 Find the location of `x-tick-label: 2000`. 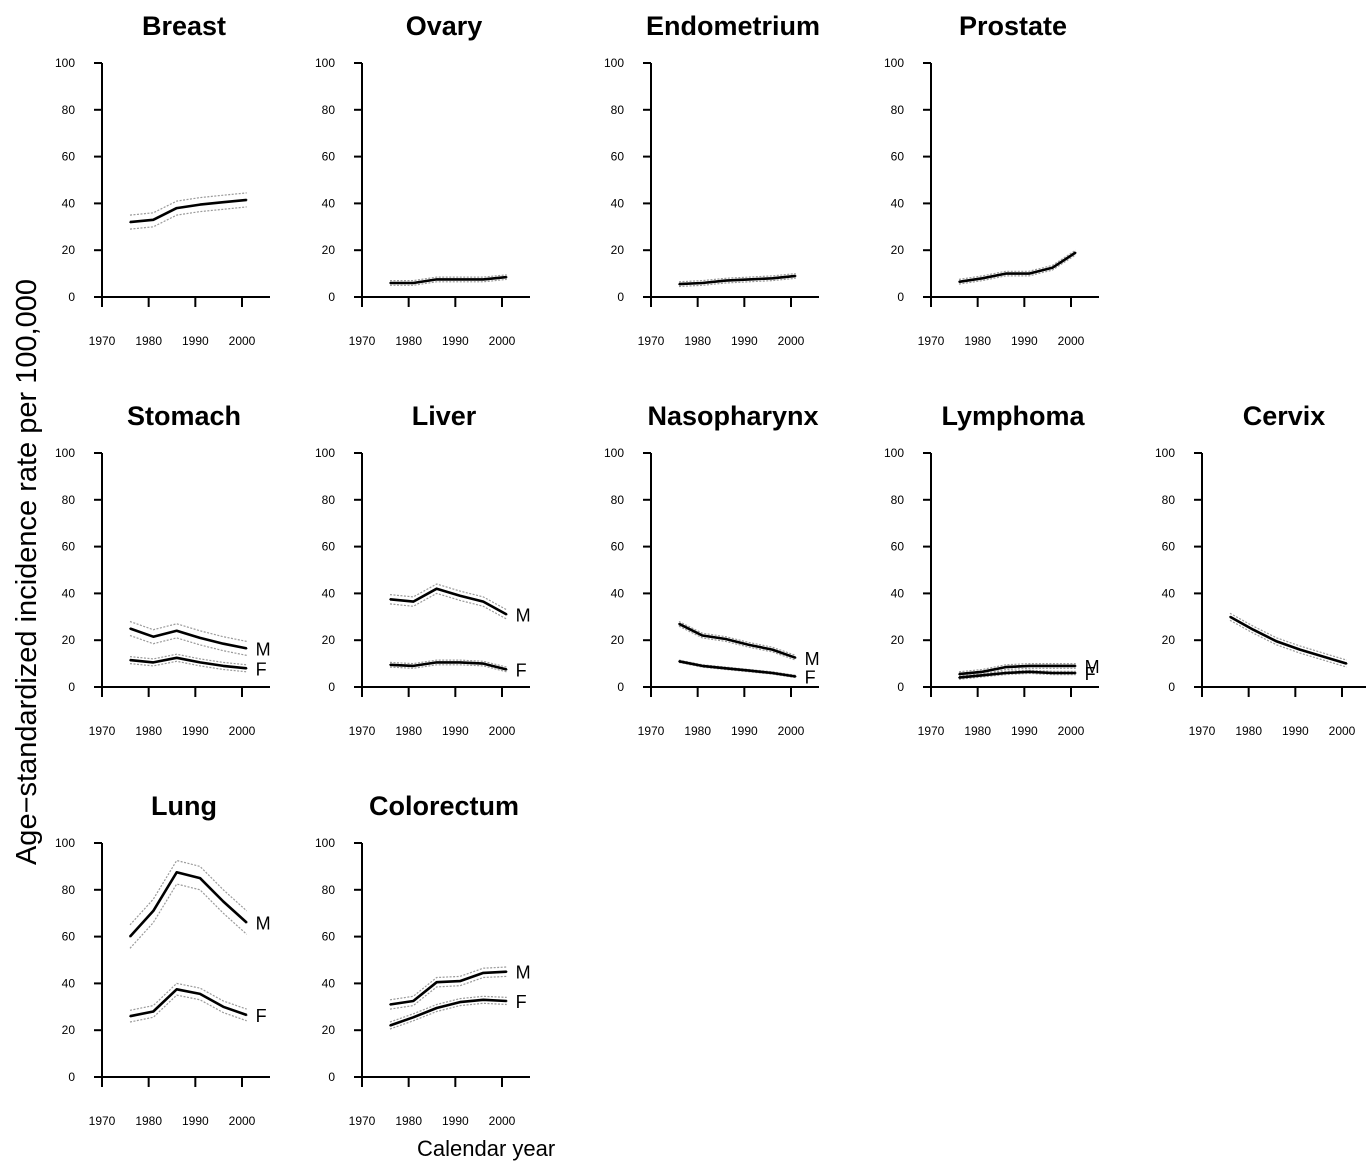

x-tick-label: 2000 is located at coordinates (1071, 341).